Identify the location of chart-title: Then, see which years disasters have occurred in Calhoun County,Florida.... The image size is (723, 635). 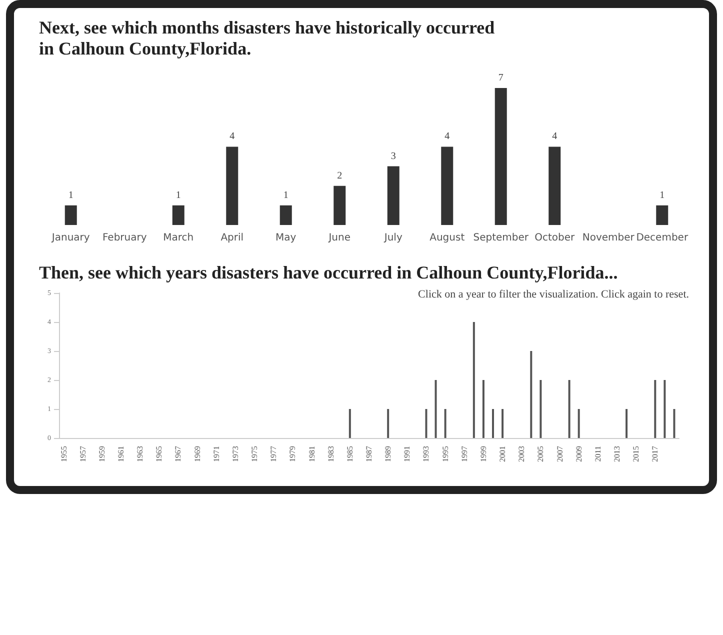
(328, 272).